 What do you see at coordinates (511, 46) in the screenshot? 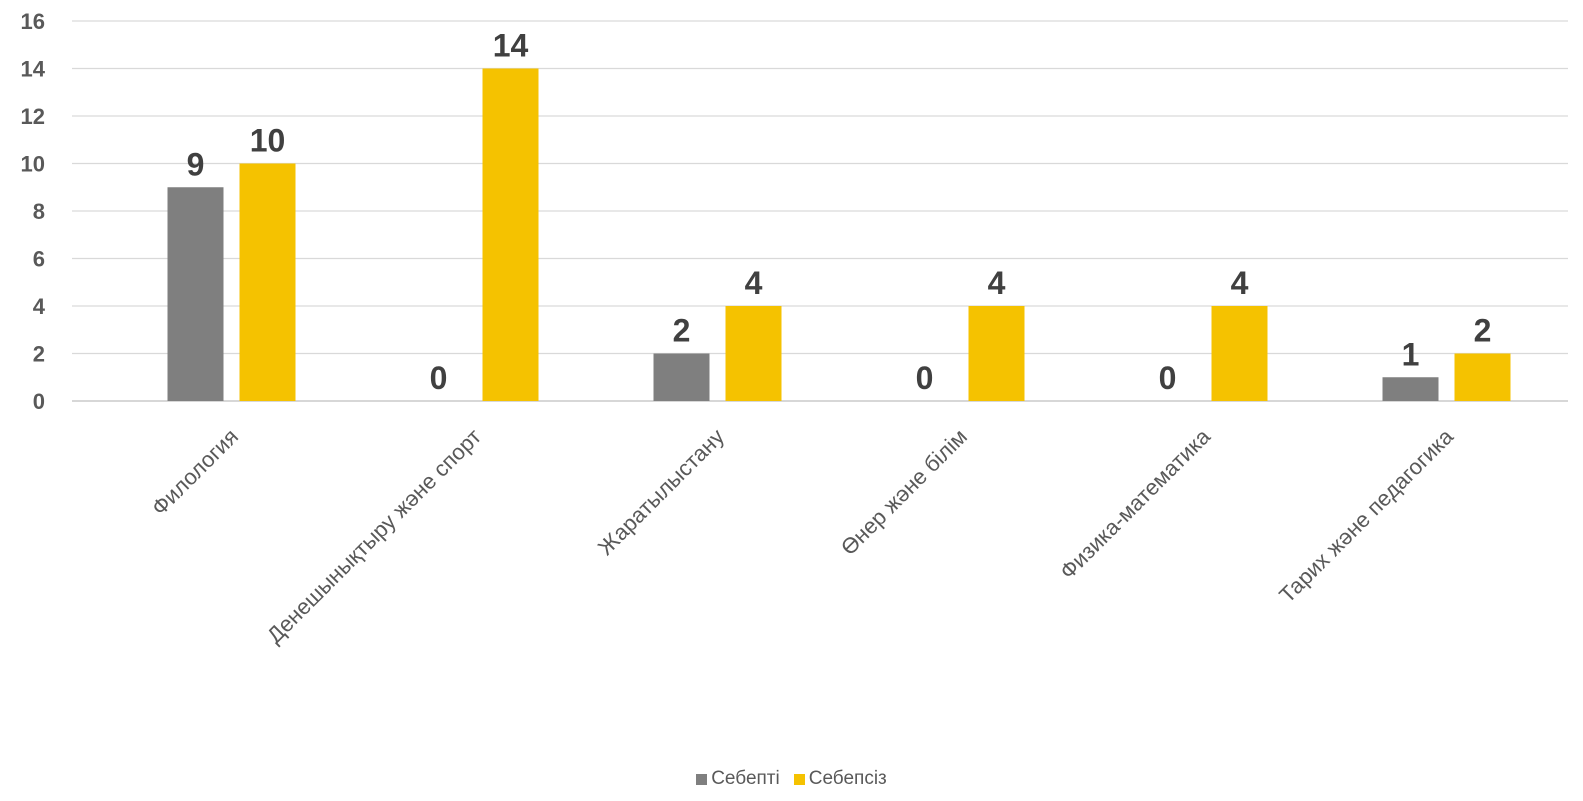
I see `data-label: 14` at bounding box center [511, 46].